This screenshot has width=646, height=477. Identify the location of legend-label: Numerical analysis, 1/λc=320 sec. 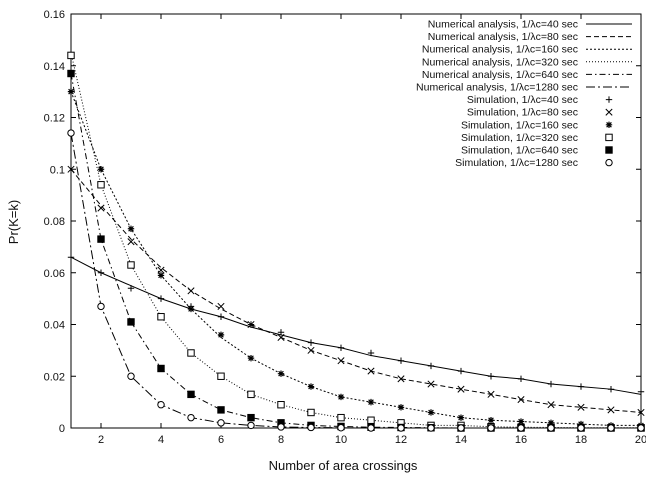
(500, 62).